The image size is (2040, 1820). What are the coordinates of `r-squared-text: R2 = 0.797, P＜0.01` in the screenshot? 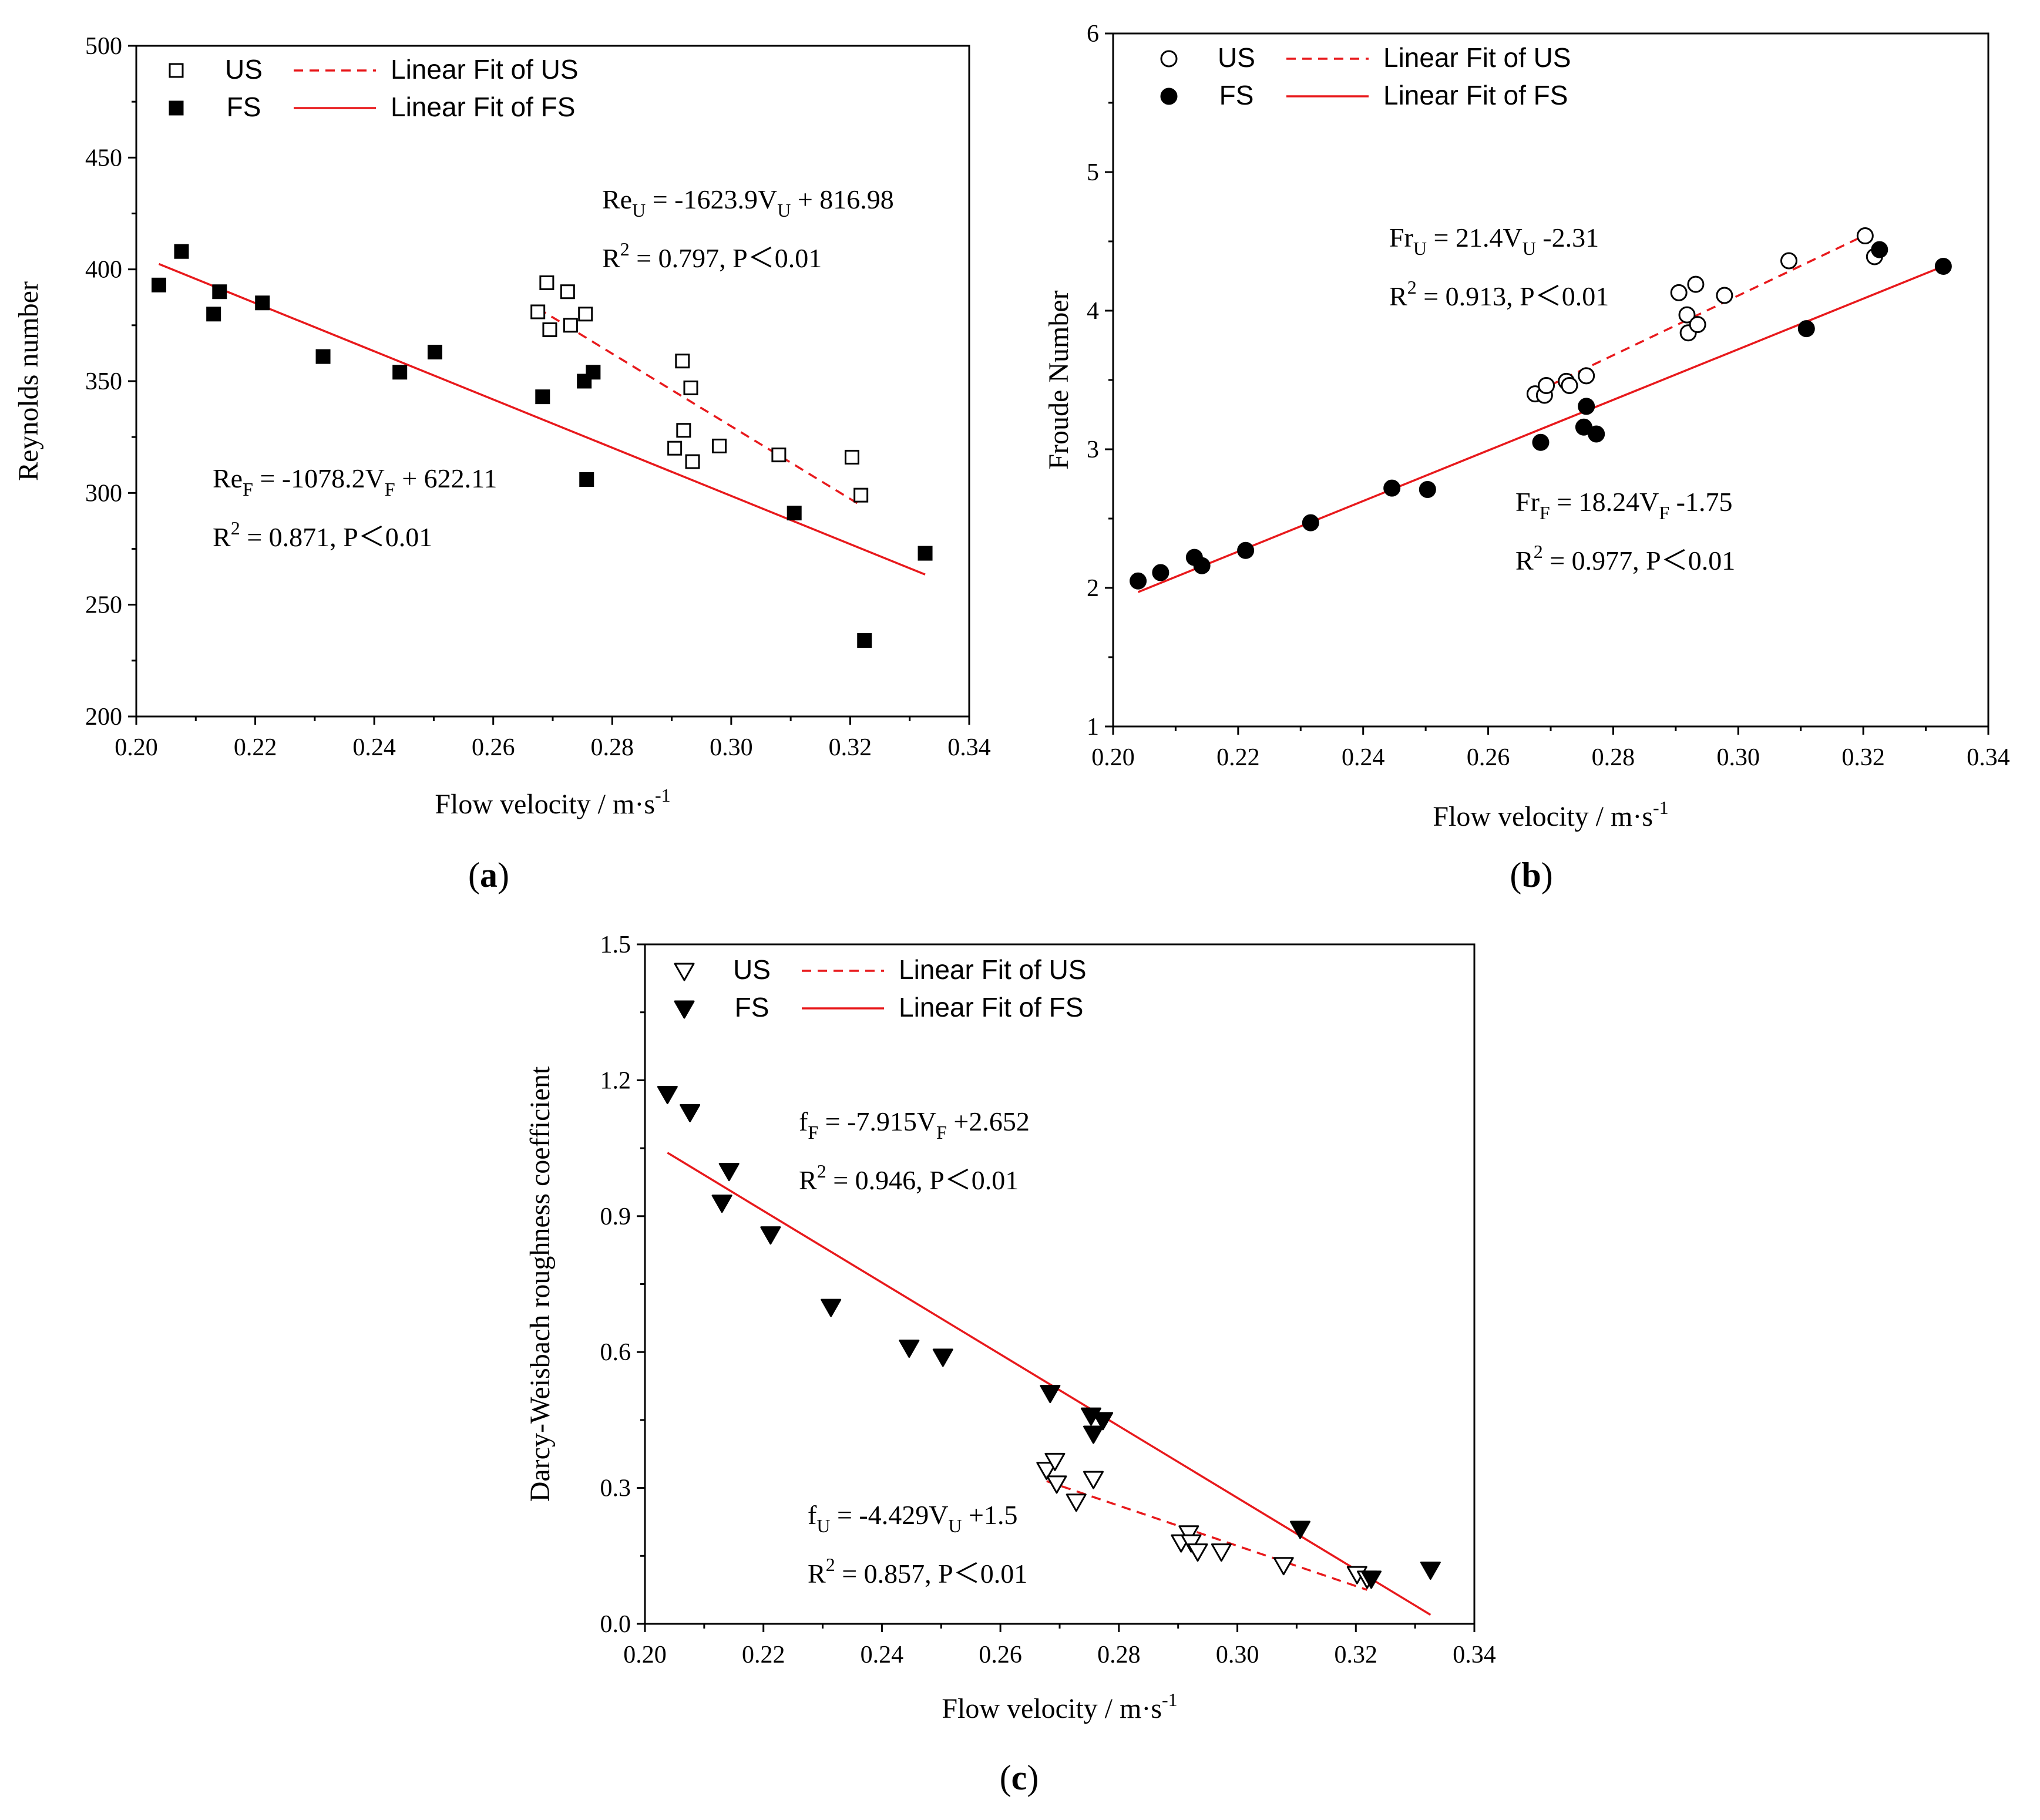 It's located at (712, 255).